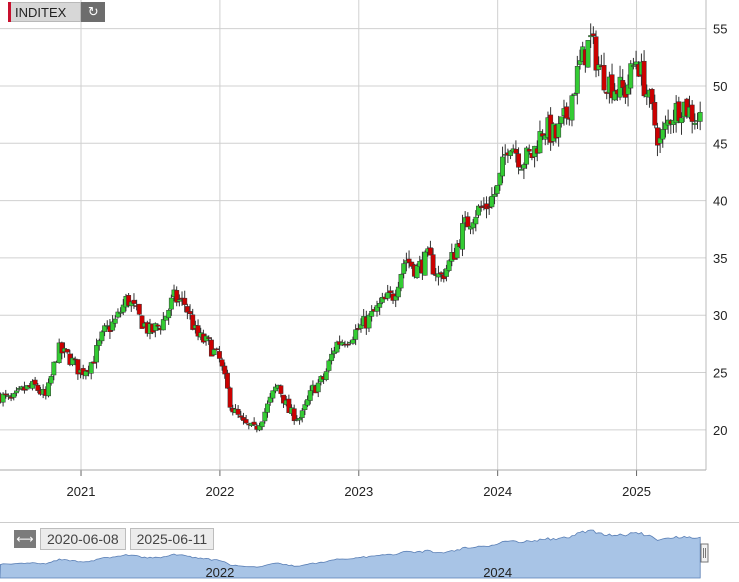  Describe the element at coordinates (720, 315) in the screenshot. I see `y-tick-label: 30` at that location.